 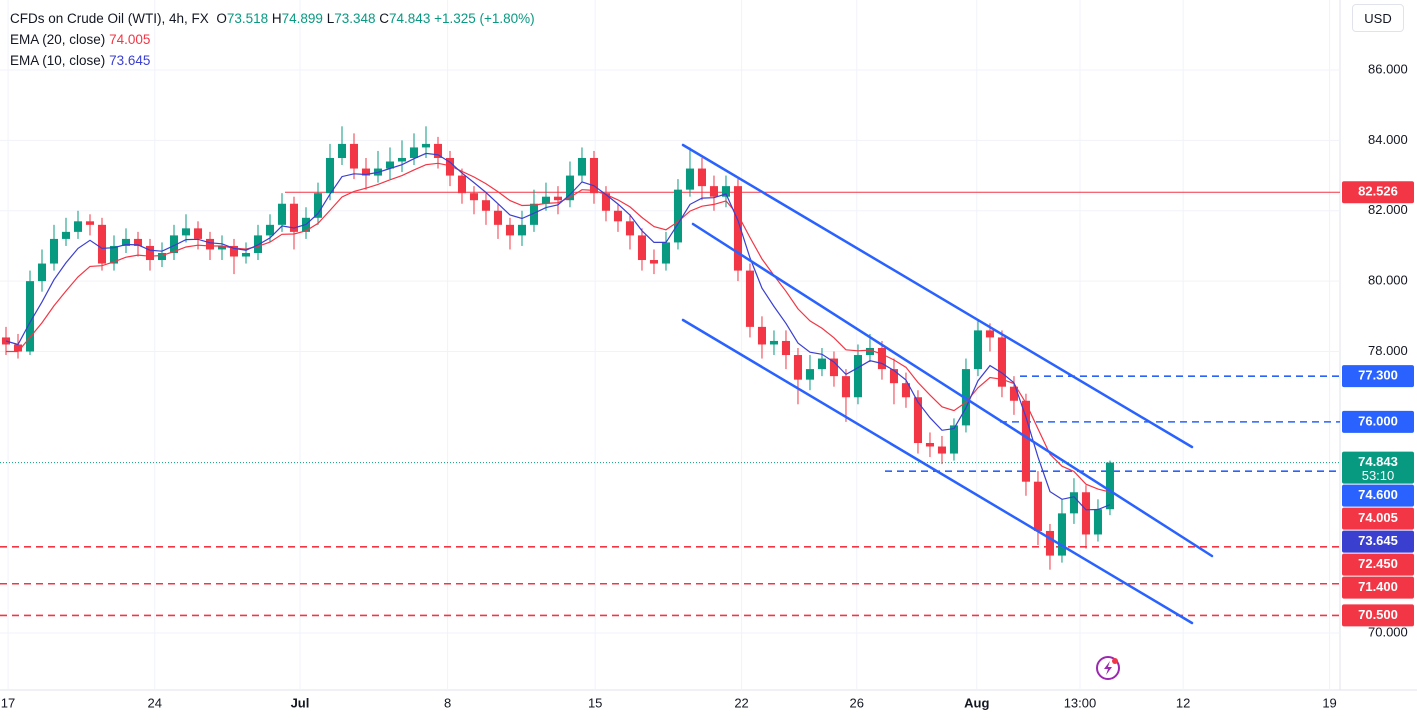 I want to click on x-tick-label: 26, so click(x=857, y=702).